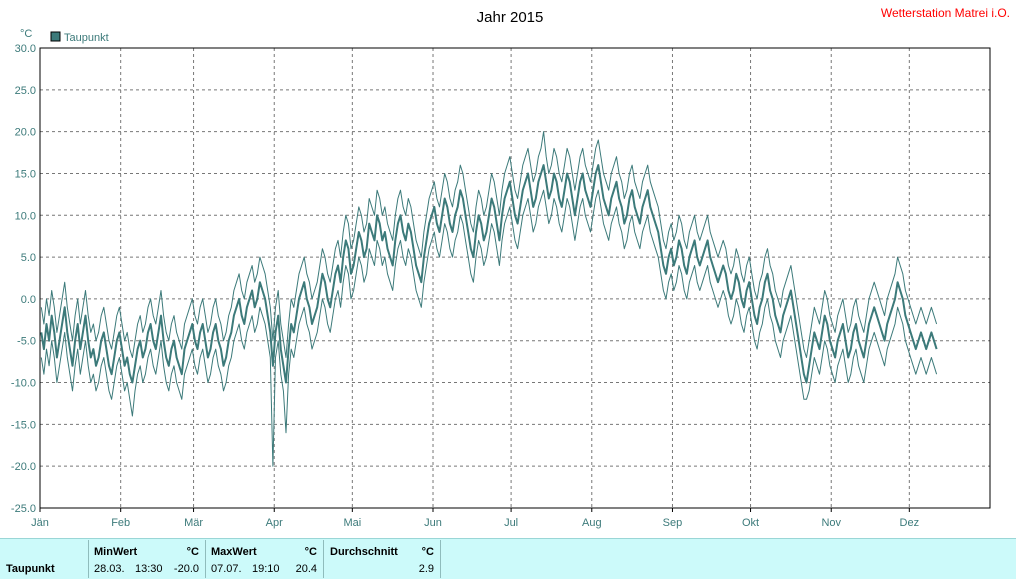  I want to click on x-tick-label: Feb, so click(120, 523).